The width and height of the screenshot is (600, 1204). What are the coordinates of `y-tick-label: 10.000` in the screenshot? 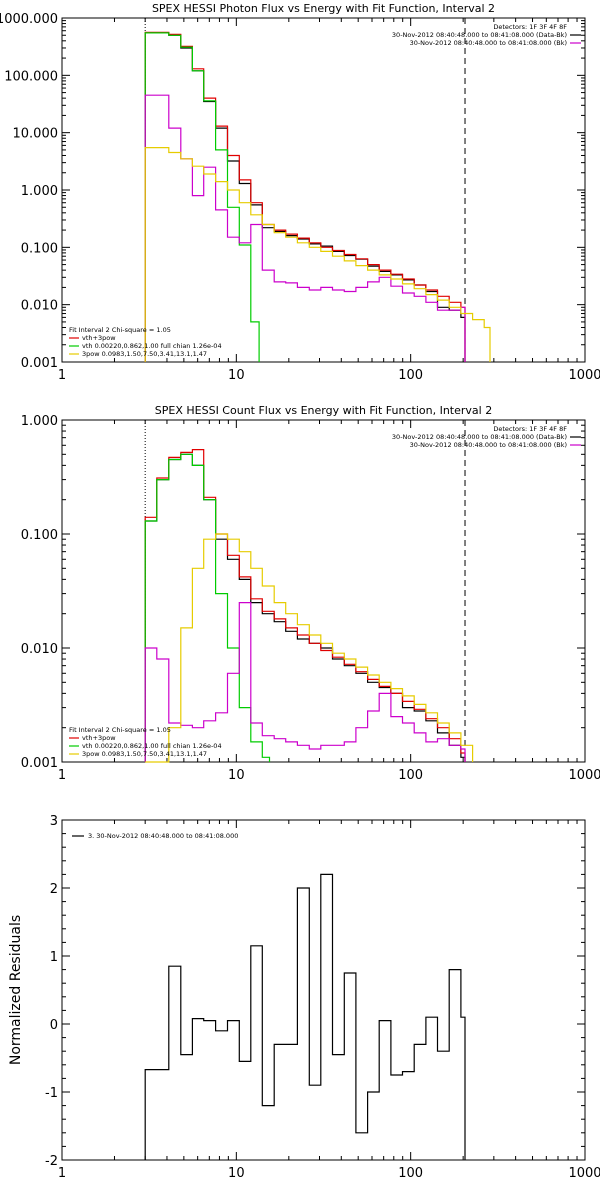 It's located at (36, 134).